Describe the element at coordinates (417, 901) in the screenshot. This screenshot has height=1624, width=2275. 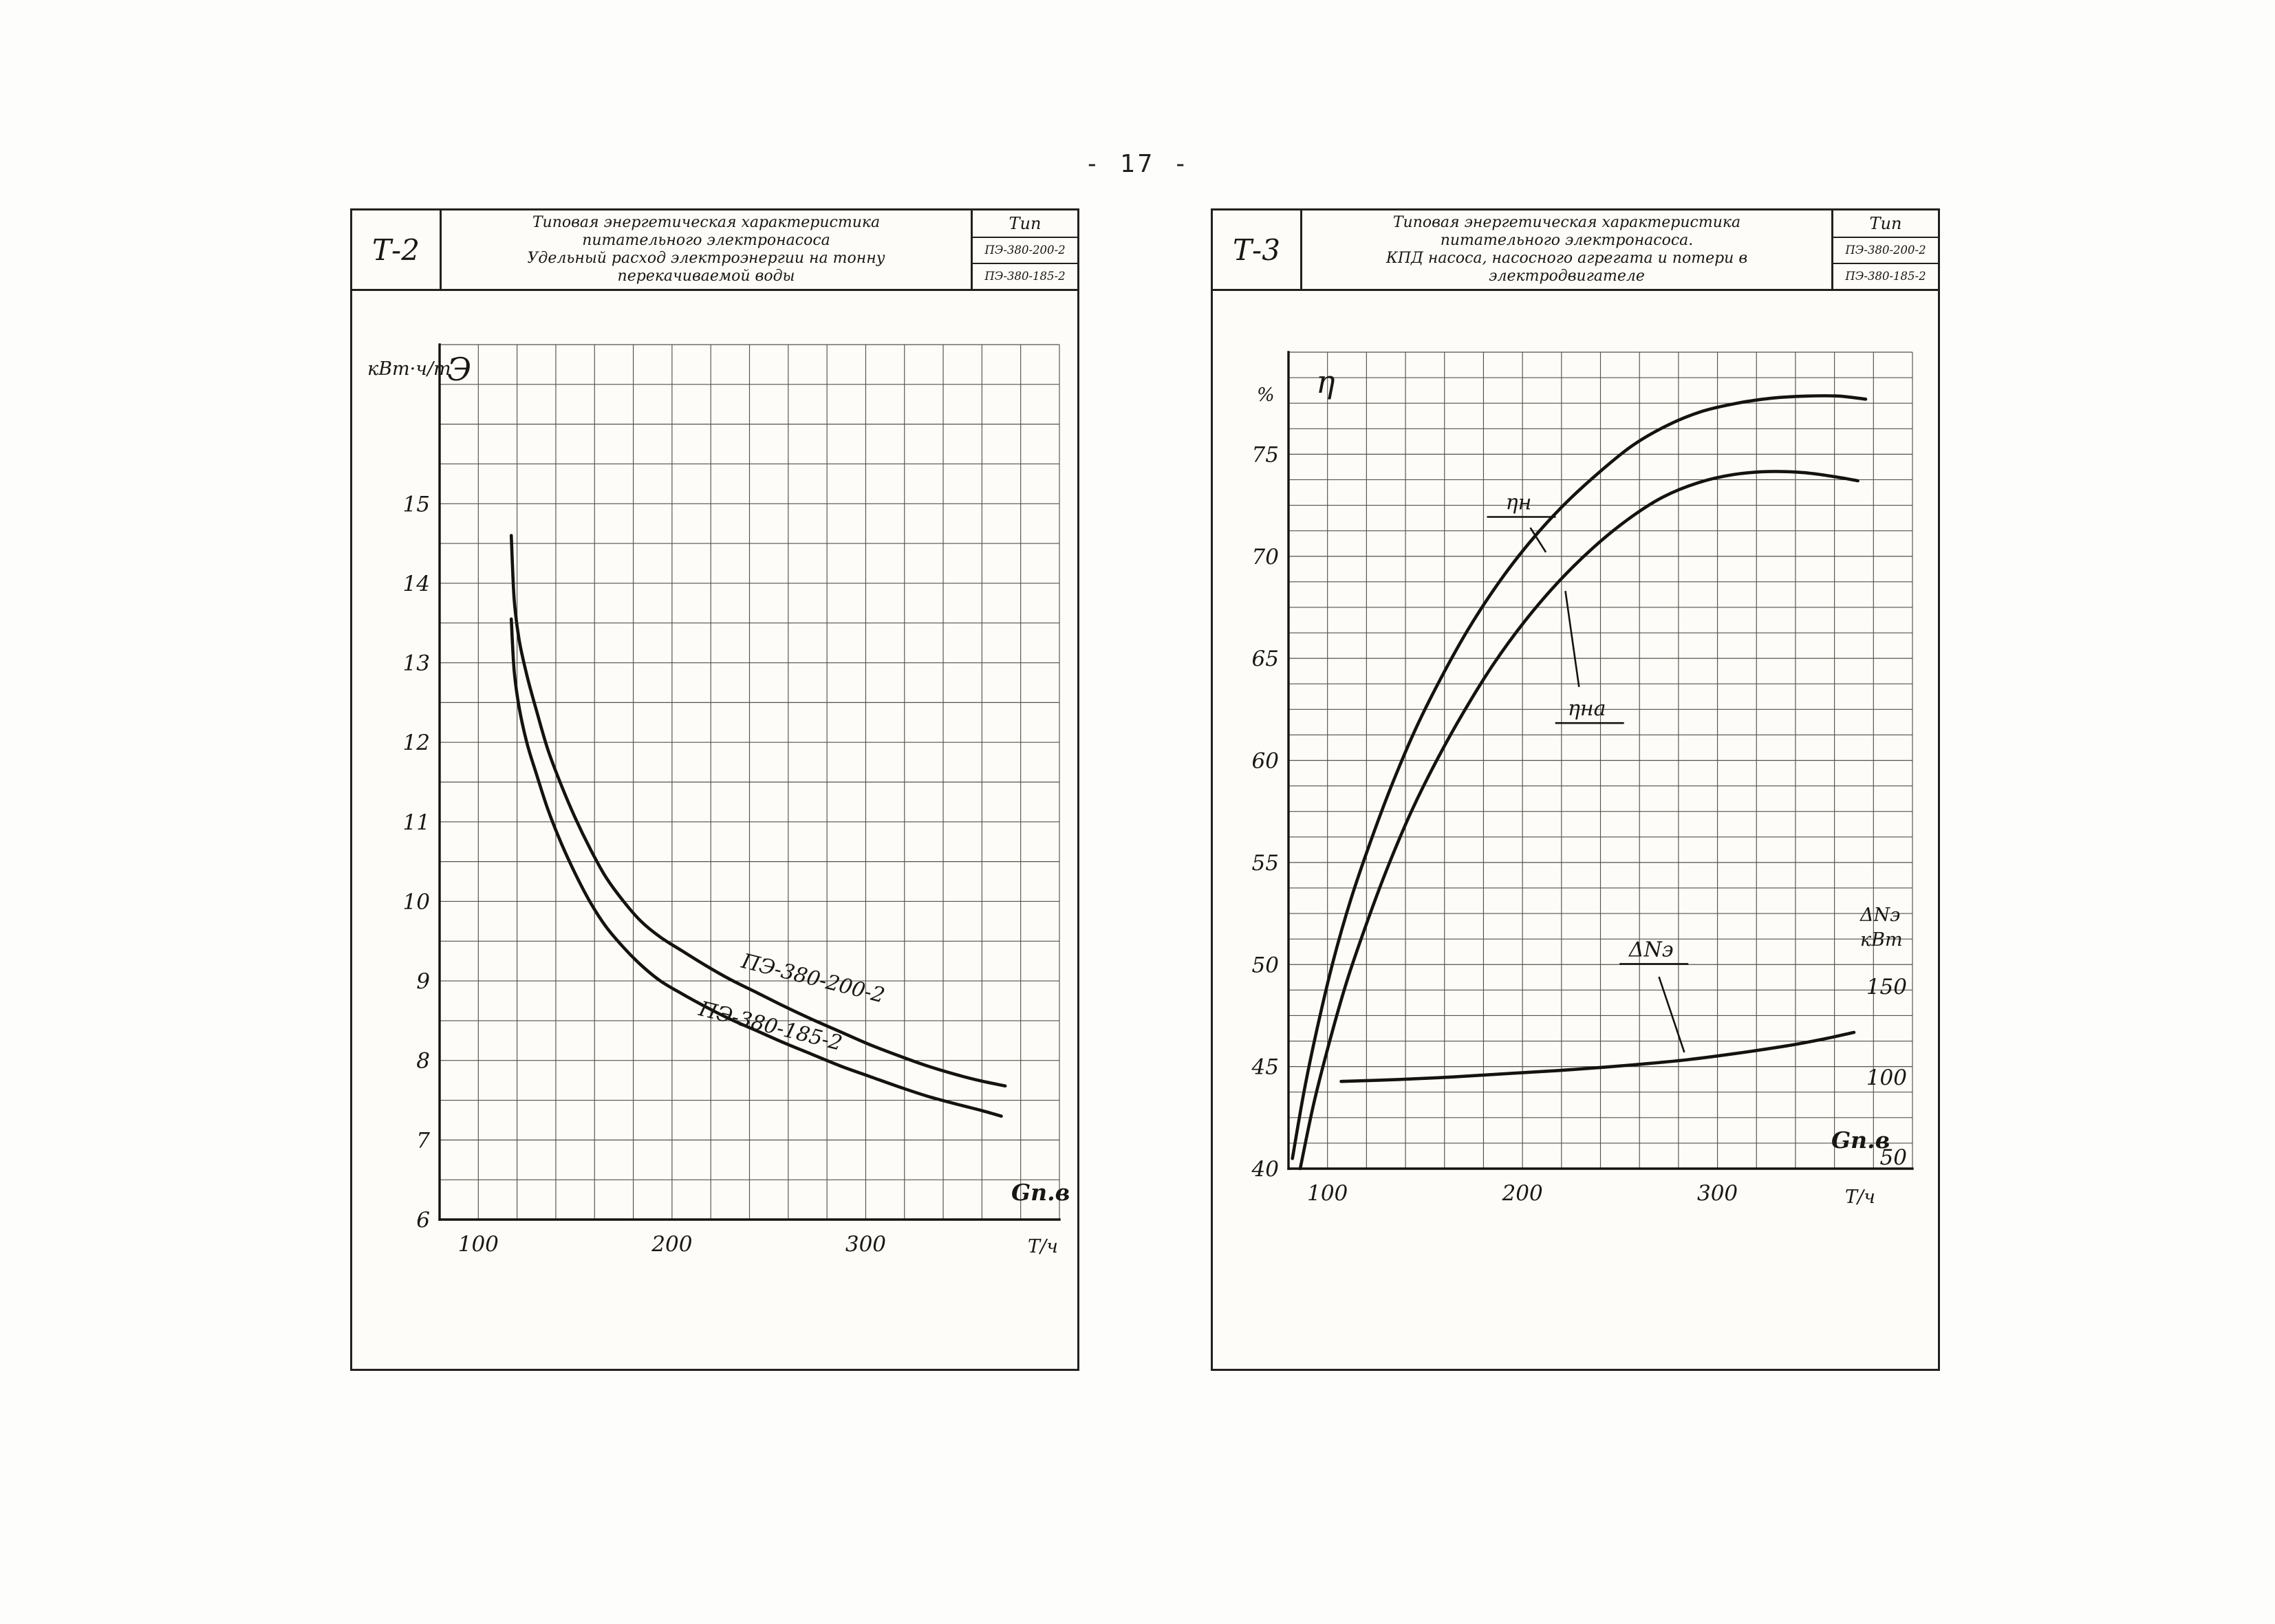
I see `y-tick-label: 10` at that location.